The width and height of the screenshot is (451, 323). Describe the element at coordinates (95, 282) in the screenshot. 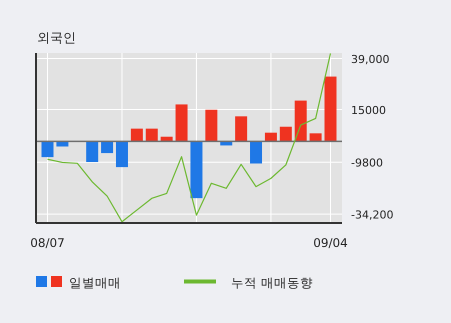

I see `legend-label: 일별매매` at that location.